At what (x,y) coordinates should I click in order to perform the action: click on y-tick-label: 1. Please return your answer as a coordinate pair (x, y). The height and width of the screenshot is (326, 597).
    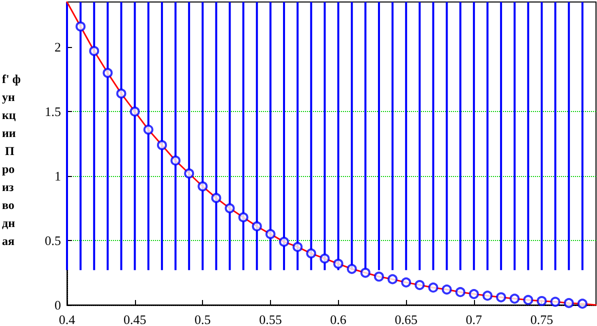
    Looking at the image, I should click on (57, 176).